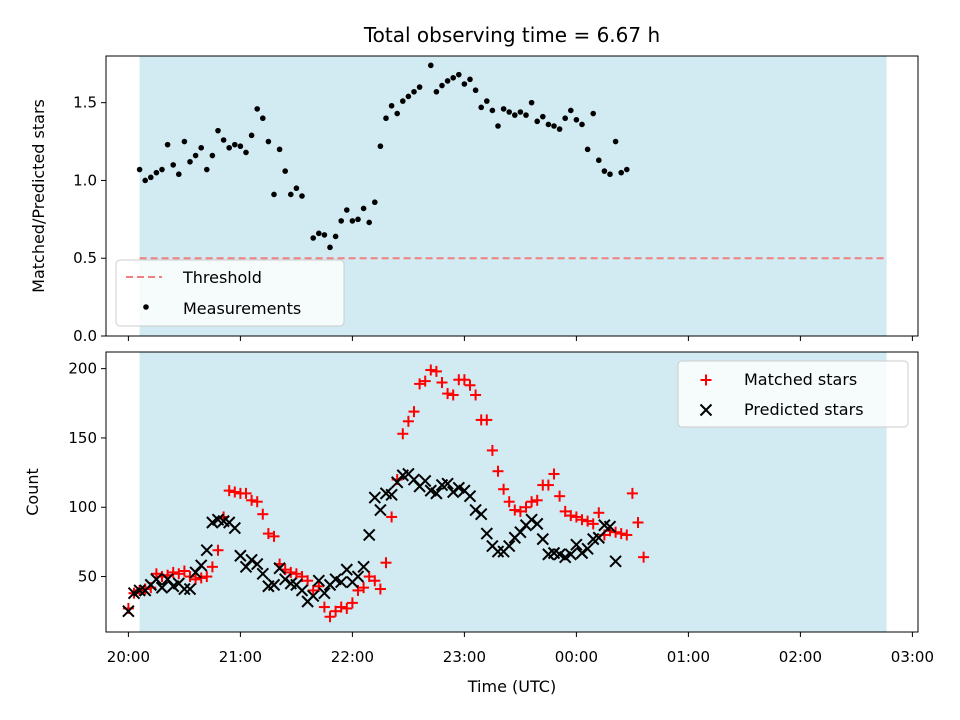  I want to click on x-tick-label: 01:00, so click(688, 657).